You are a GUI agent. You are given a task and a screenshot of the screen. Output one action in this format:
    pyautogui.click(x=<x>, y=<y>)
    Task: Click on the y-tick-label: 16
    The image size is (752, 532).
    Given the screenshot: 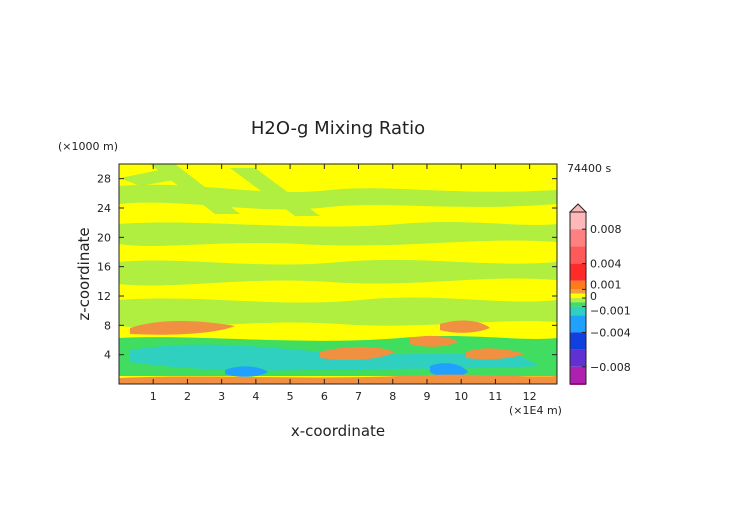 What is the action you would take?
    pyautogui.click(x=104, y=267)
    